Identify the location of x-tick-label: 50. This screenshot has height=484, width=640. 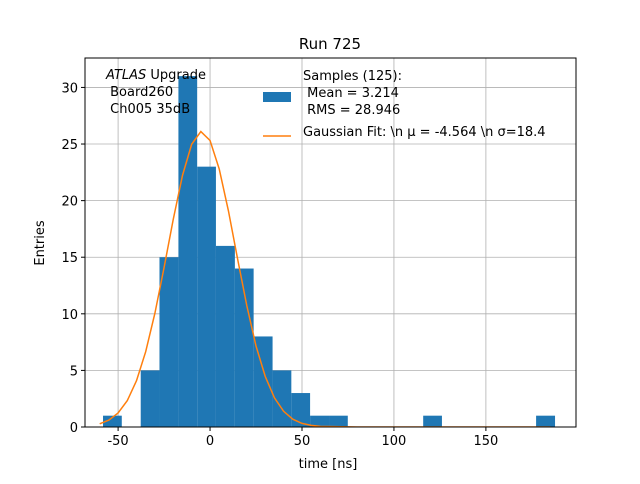
(302, 441).